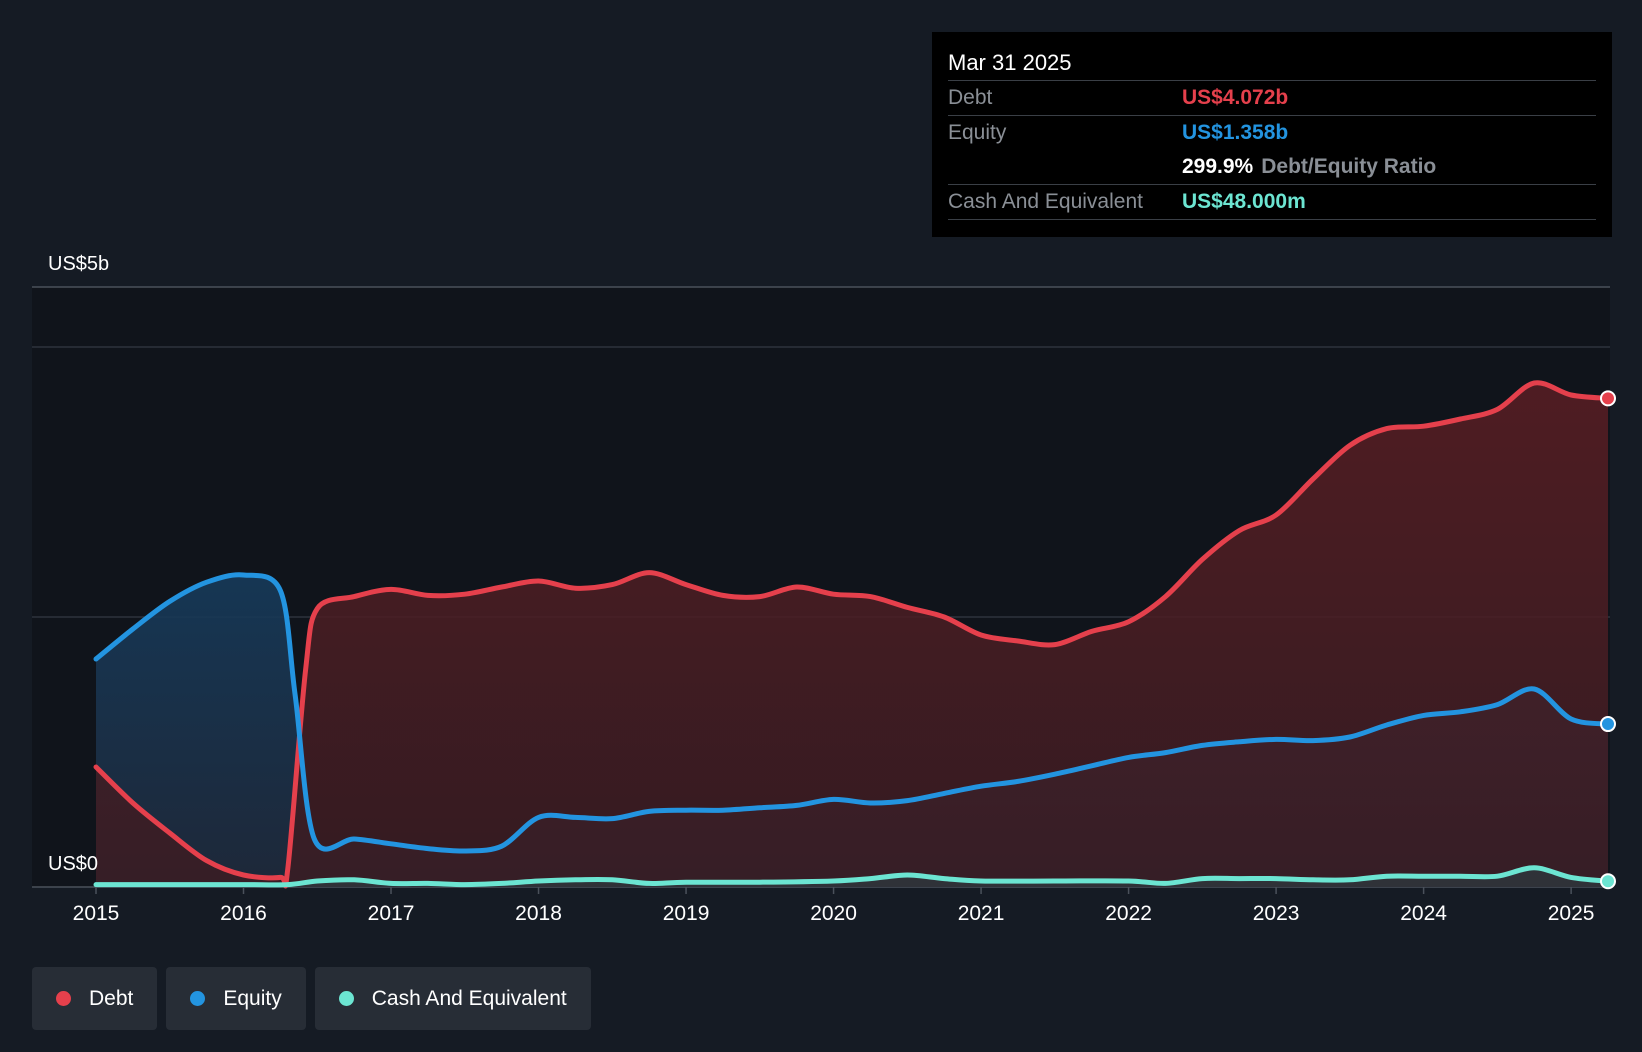 Image resolution: width=1642 pixels, height=1052 pixels. Describe the element at coordinates (78, 264) in the screenshot. I see `y-axis-top-label: US$5b` at that location.